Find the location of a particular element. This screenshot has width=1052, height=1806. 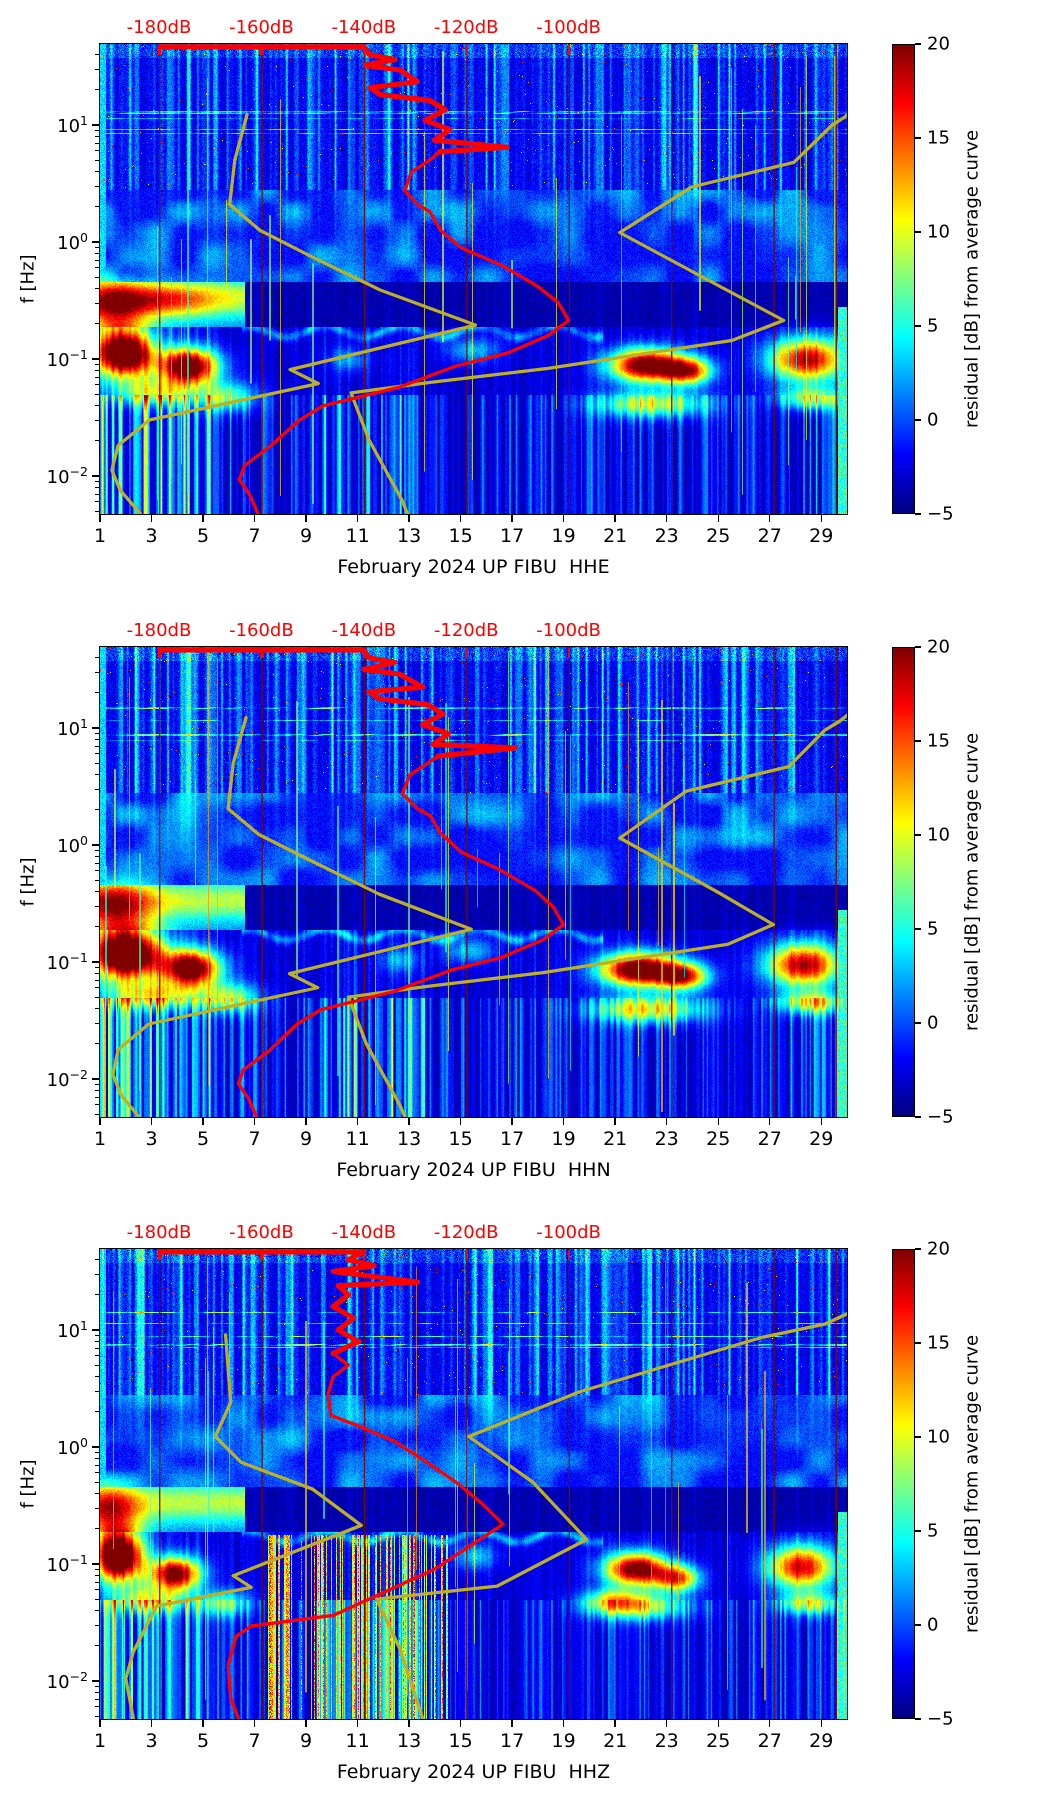

y-tick-label: 10−1 is located at coordinates (63, 1564).